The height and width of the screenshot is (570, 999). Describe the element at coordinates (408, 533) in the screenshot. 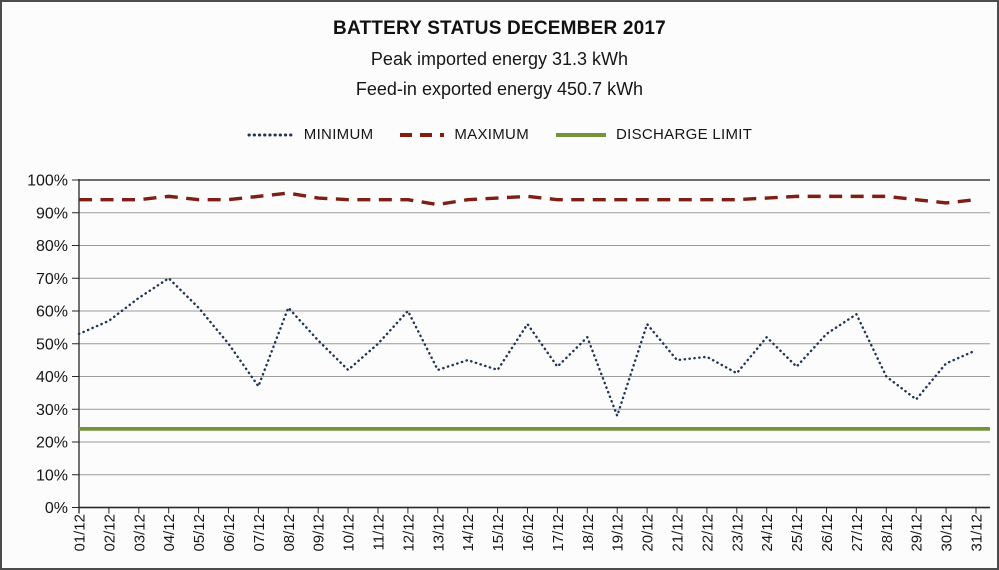

I see `x-axis-label: 12/12` at that location.